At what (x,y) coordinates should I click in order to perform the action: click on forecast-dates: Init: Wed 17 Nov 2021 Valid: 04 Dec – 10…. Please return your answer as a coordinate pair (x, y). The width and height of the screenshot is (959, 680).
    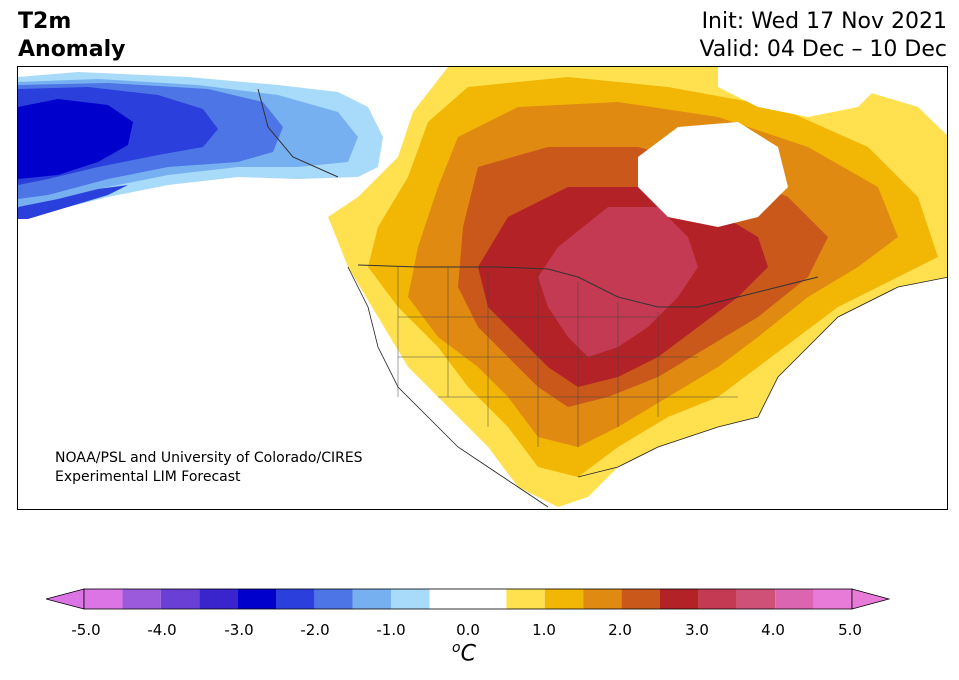
    Looking at the image, I should click on (823, 36).